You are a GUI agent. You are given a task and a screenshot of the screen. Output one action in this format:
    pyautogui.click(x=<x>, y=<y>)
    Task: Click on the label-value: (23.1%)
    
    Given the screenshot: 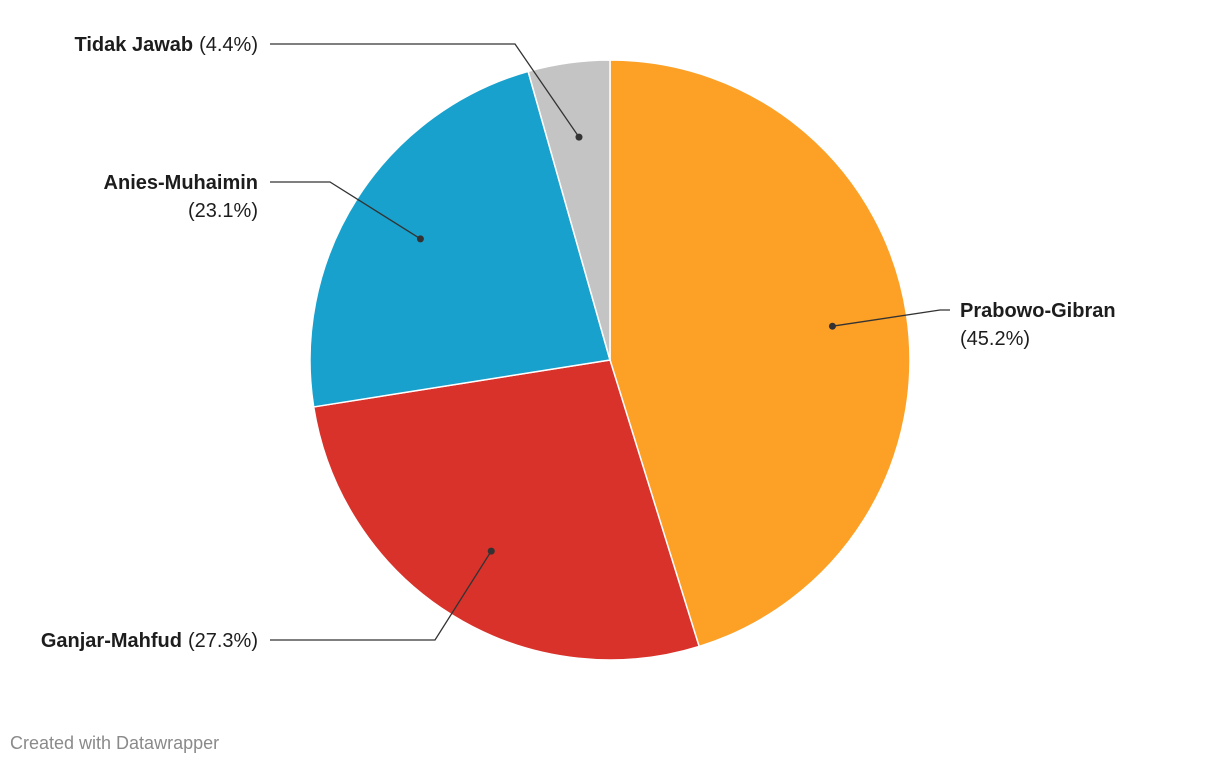 What is the action you would take?
    pyautogui.click(x=223, y=211)
    